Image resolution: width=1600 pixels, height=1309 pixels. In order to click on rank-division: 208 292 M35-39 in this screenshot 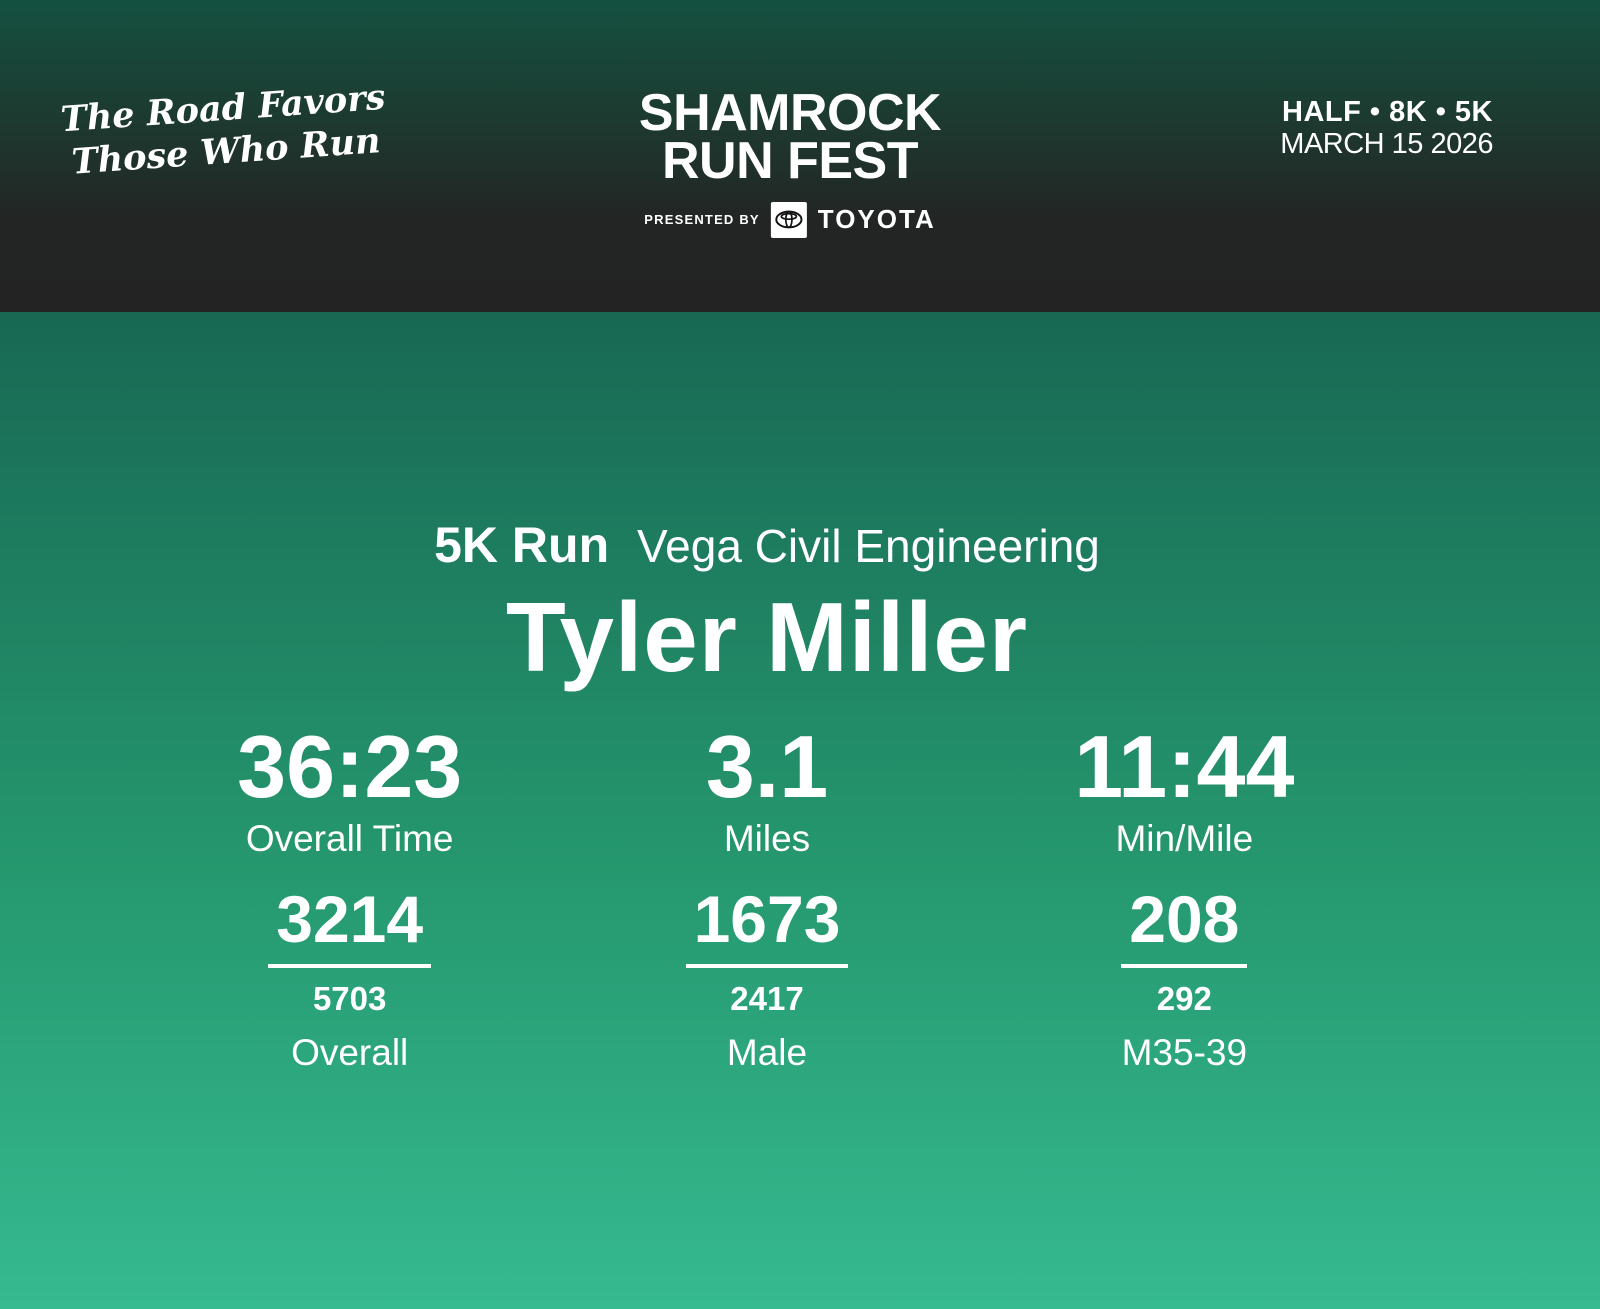, I will do `click(1184, 980)`.